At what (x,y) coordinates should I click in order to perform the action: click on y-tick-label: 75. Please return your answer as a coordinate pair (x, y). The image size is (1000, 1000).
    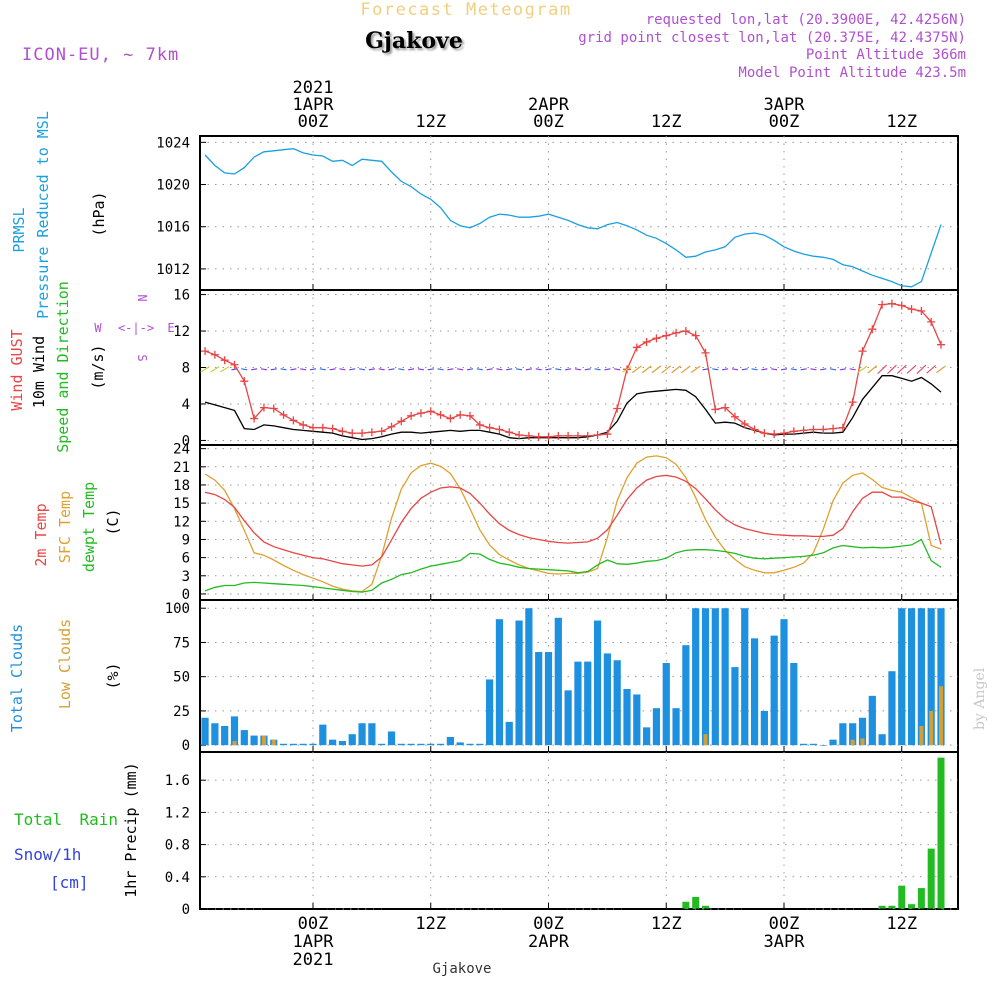
    Looking at the image, I should click on (181, 643).